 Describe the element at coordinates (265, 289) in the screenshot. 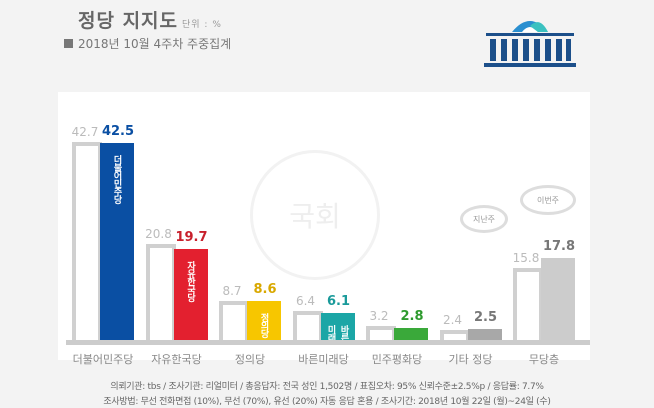

I see `value-label-current: 8.6` at that location.